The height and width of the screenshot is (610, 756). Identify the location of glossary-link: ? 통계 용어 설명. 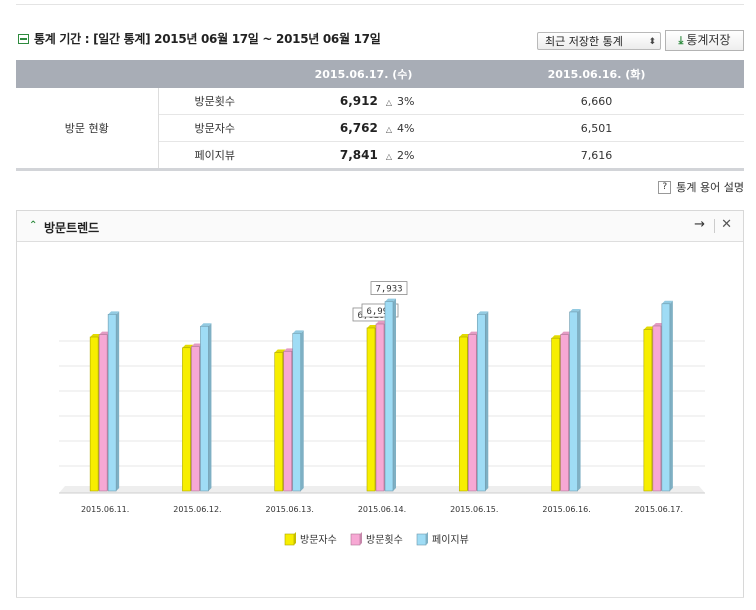
(701, 187).